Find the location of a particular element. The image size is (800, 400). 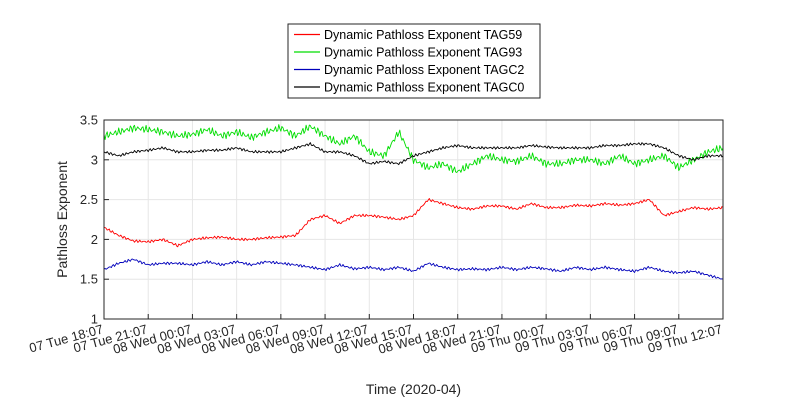

y-tick-label: 3.5 is located at coordinates (89, 120).